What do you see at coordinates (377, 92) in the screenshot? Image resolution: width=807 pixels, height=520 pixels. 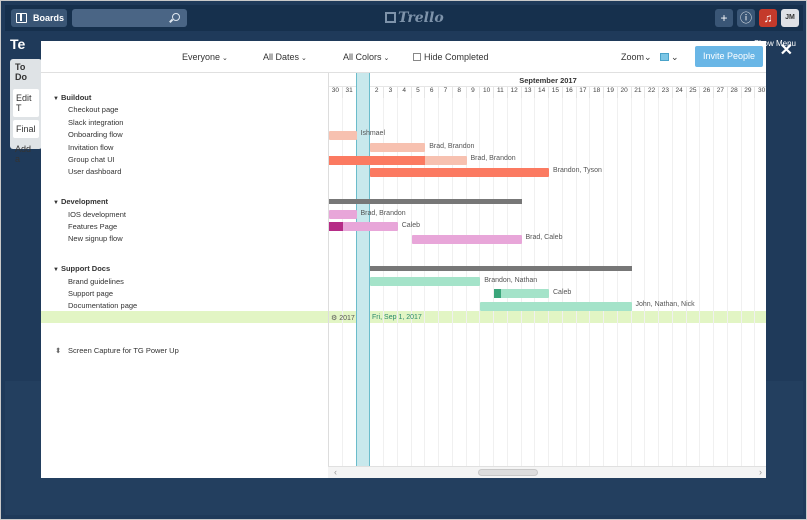 I see `day-header: 2` at bounding box center [377, 92].